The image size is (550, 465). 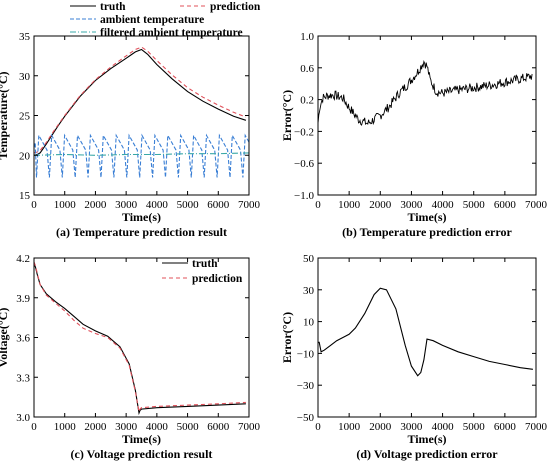 What do you see at coordinates (23, 339) in the screenshot?
I see `y-tick-label: 3.6` at bounding box center [23, 339].